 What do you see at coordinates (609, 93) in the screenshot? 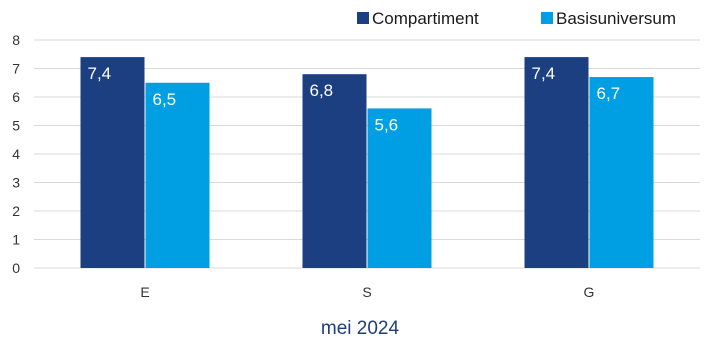
I see `data-label: 6,7` at bounding box center [609, 93].